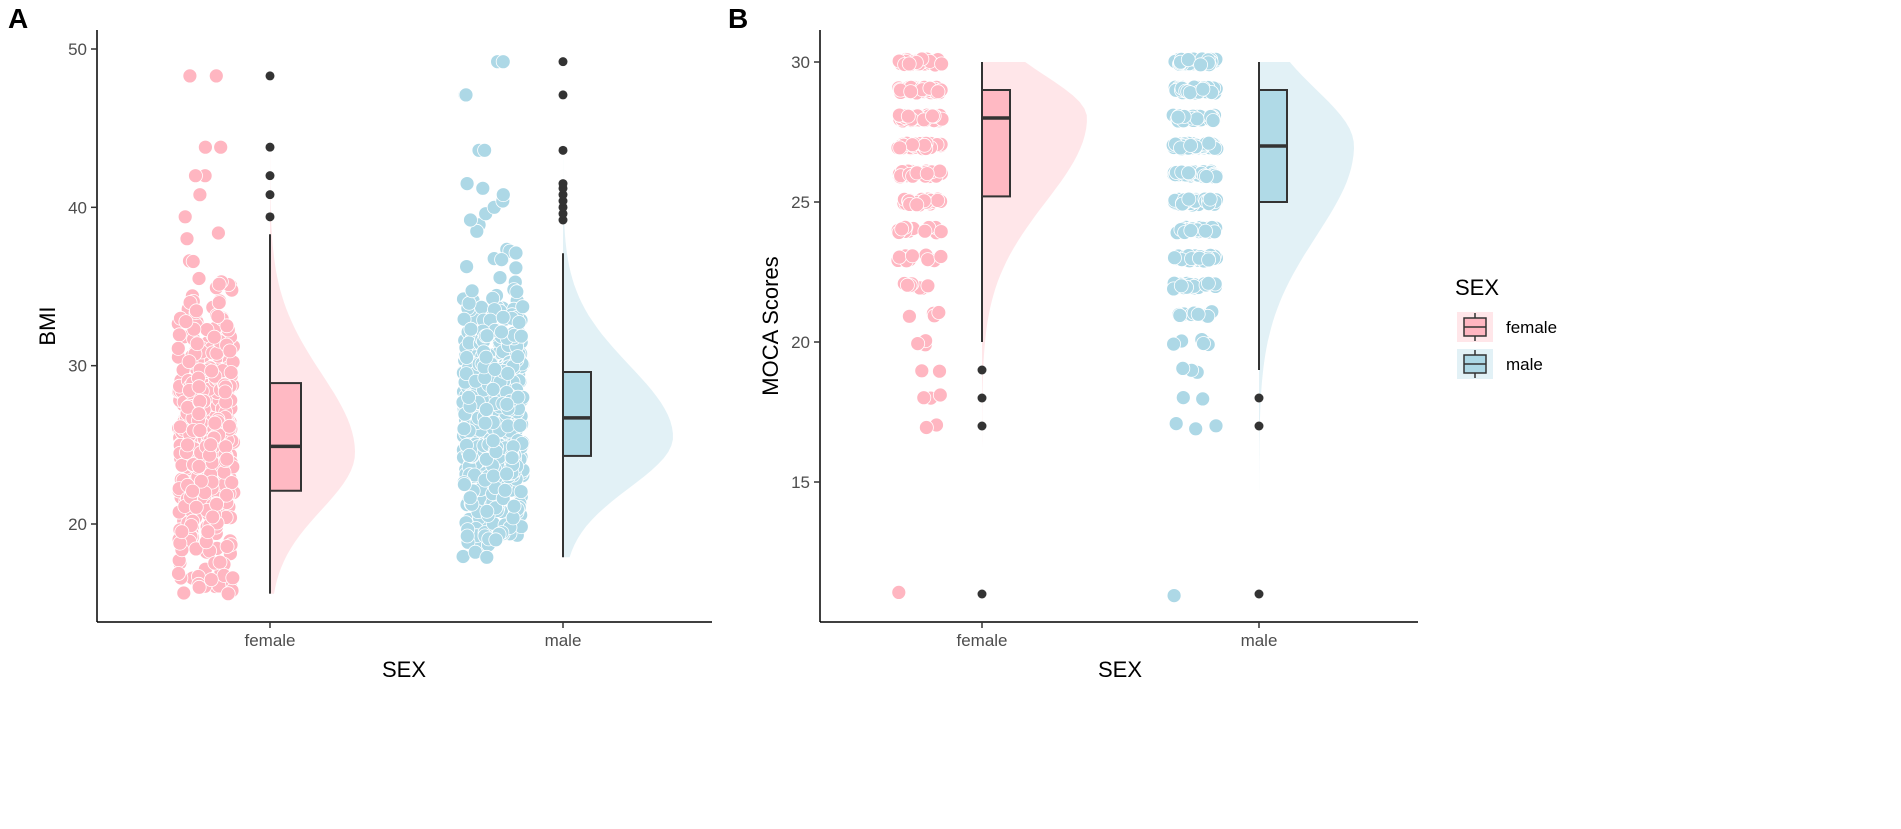  I want to click on y-tick-label: 30, so click(800, 62).